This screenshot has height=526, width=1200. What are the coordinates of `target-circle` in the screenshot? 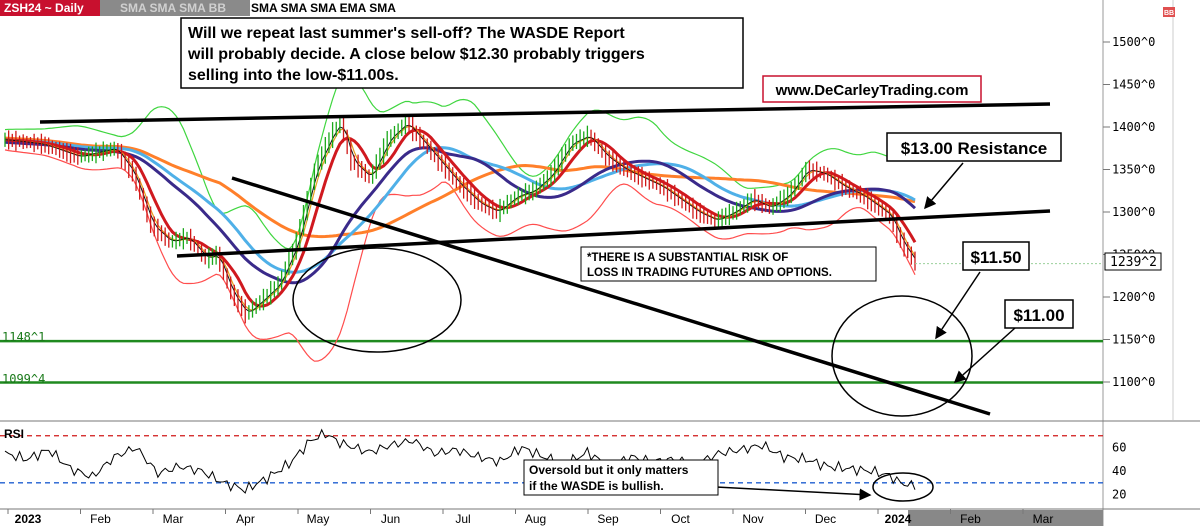 It's located at (902, 356).